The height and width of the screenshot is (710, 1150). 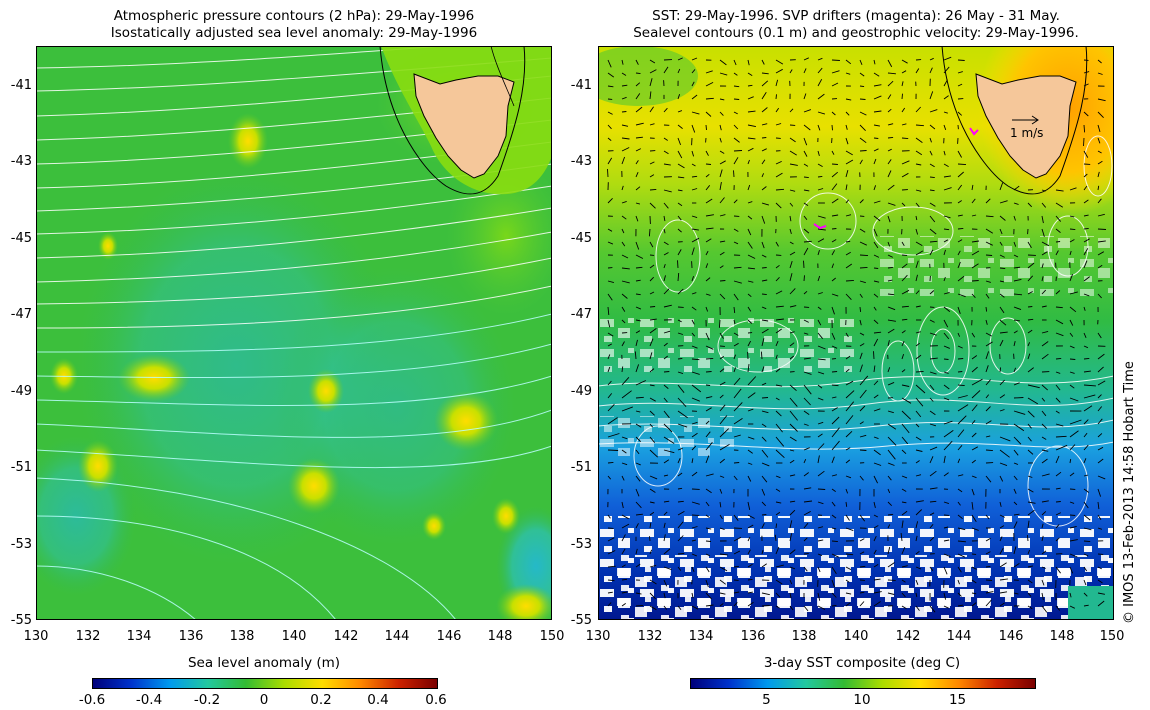 What do you see at coordinates (264, 663) in the screenshot?
I see `left-colorbar-title: Sea level anomaly (m)` at bounding box center [264, 663].